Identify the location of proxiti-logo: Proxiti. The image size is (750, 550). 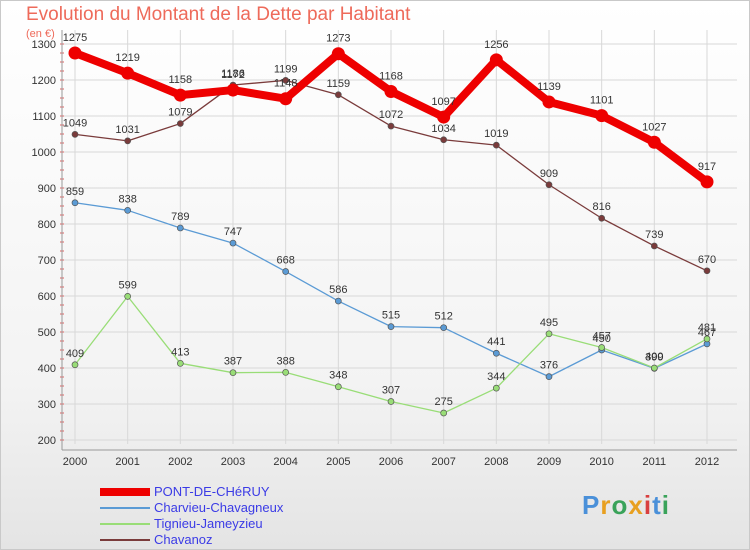
(626, 505).